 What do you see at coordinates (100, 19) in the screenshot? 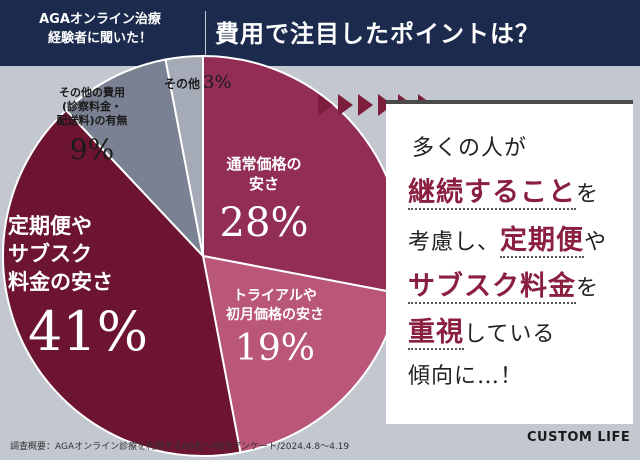
I see `header-left-line1: AGAオンライン治療` at bounding box center [100, 19].